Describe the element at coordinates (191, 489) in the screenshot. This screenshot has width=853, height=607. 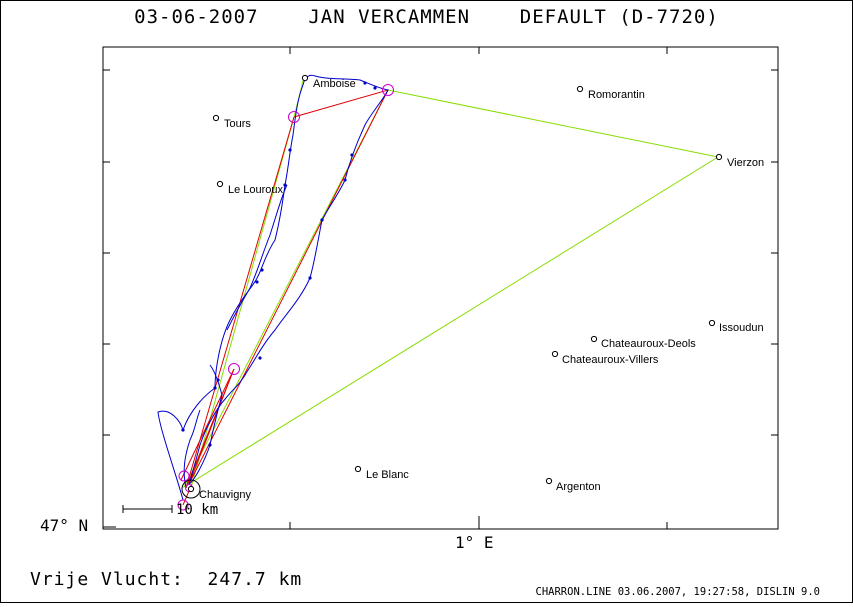
I see `start-circle` at that location.